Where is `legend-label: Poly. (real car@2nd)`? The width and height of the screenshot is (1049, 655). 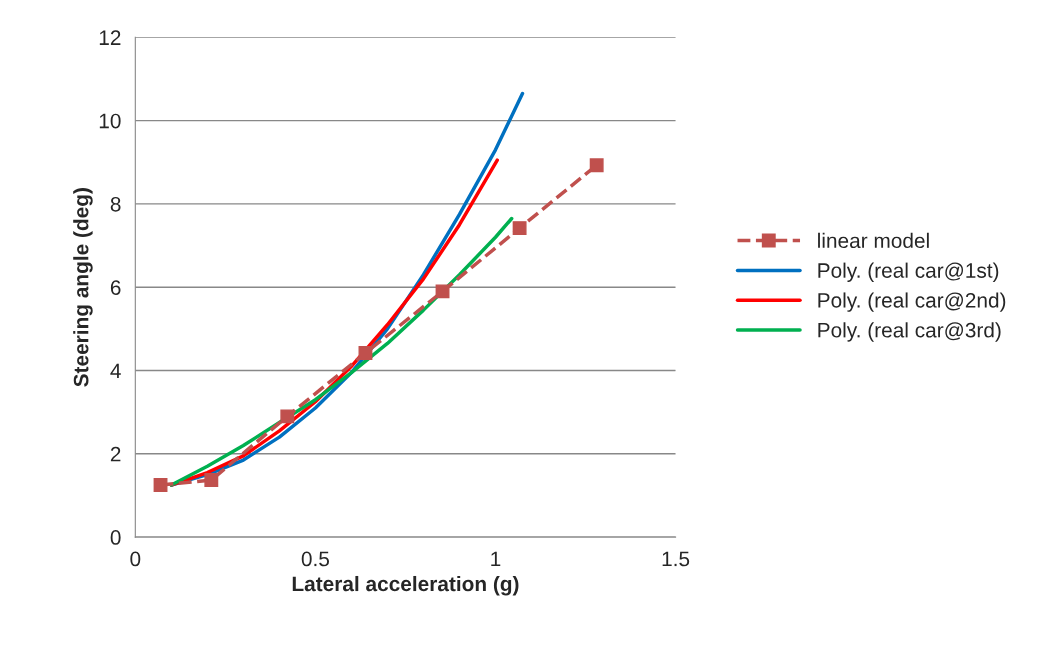
legend-label: Poly. (real car@2nd) is located at coordinates (912, 302).